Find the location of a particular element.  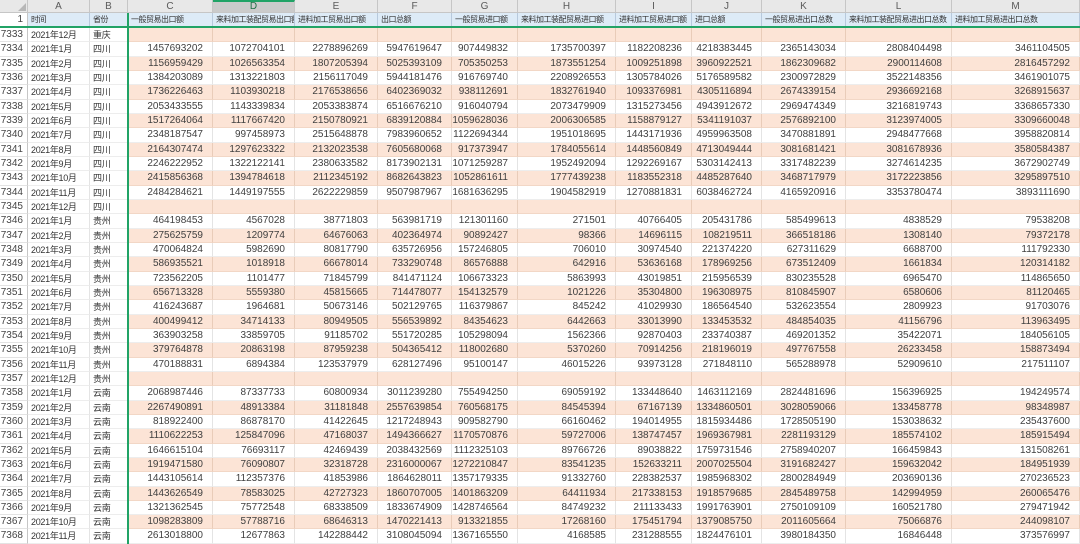

header-cell-A: 时间 is located at coordinates (59, 19).